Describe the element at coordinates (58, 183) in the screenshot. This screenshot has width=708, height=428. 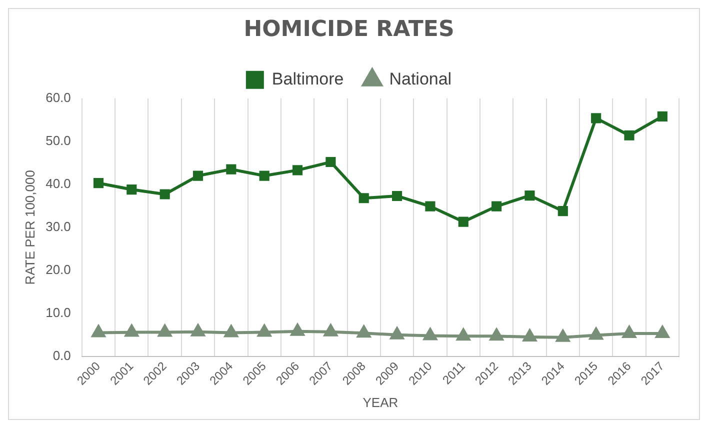
I see `y-tick-label: 40.0` at that location.